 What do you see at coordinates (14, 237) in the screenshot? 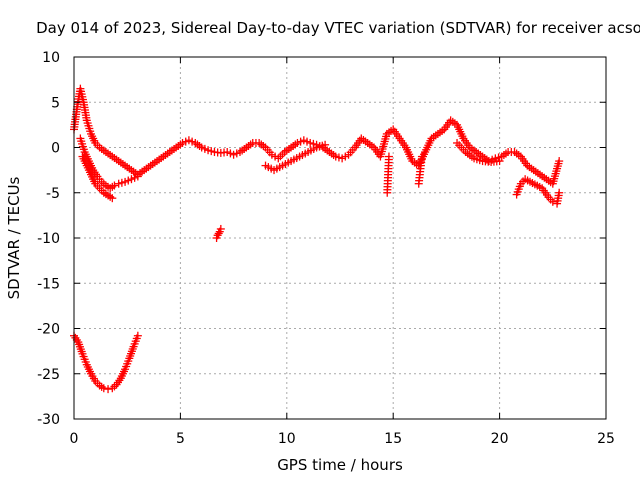
I see `y-axis-label: SDTVAR / TECUs` at bounding box center [14, 237].